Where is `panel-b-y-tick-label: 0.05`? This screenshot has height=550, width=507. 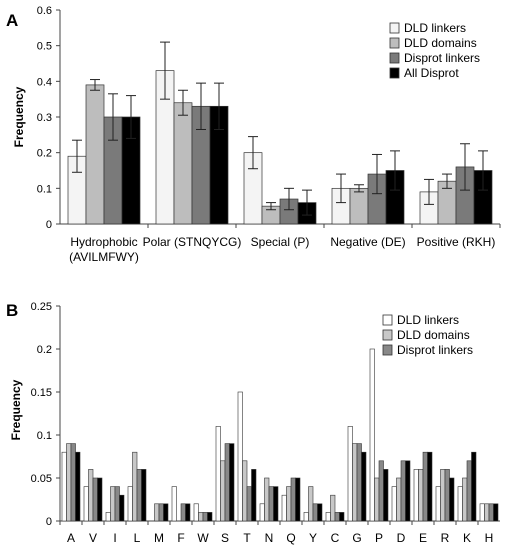 panel-b-y-tick-label: 0.05 is located at coordinates (41, 479).